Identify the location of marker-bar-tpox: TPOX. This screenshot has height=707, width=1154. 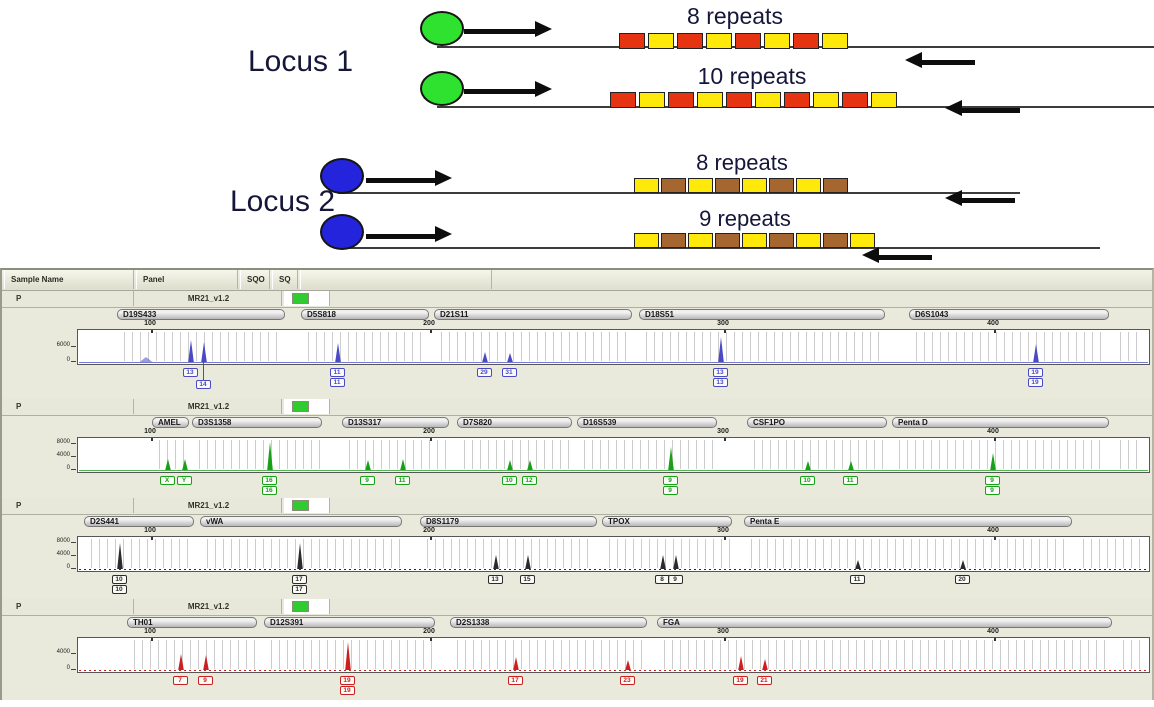
(667, 521).